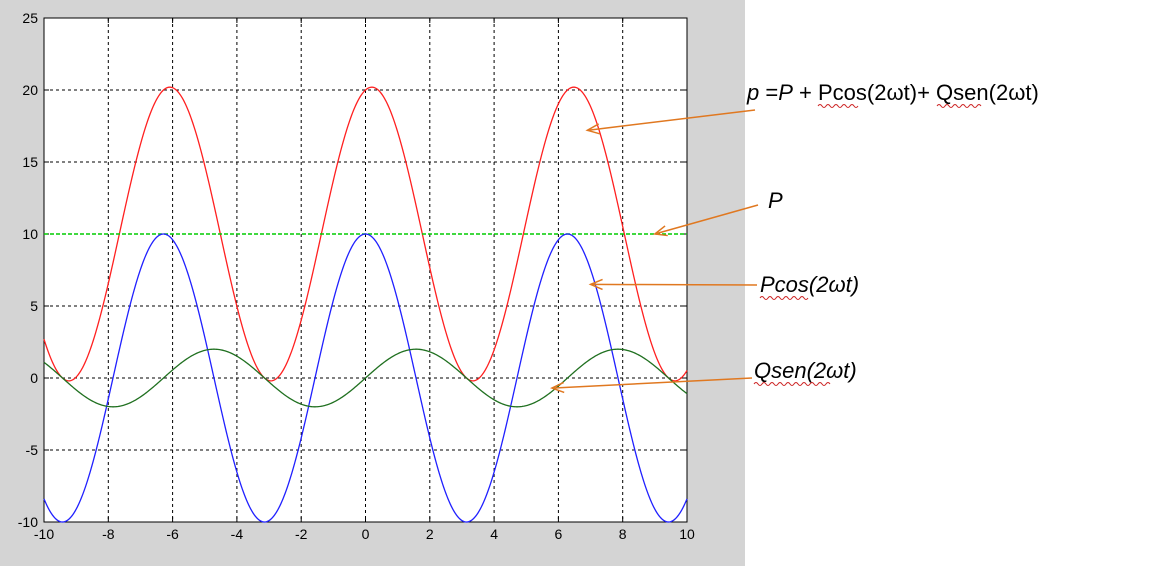 This screenshot has height=566, width=1167. What do you see at coordinates (593, 129) in the screenshot?
I see `arrow-head-p` at bounding box center [593, 129].